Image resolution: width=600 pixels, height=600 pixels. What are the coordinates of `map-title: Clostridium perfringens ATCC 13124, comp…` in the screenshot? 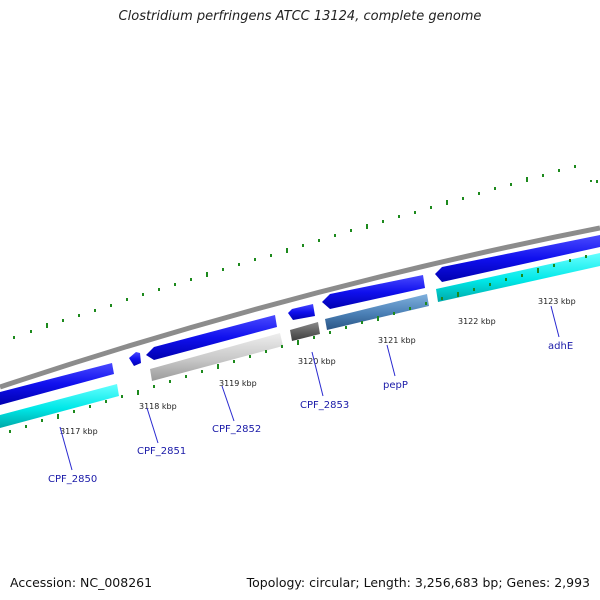 It's located at (300, 16).